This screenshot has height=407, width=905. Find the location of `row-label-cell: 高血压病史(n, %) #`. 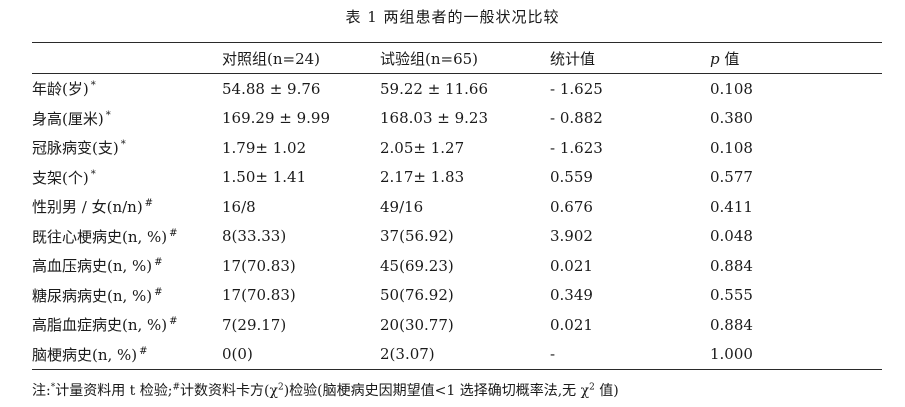

row-label-cell: 高血压病史(n, %) # is located at coordinates (127, 266).